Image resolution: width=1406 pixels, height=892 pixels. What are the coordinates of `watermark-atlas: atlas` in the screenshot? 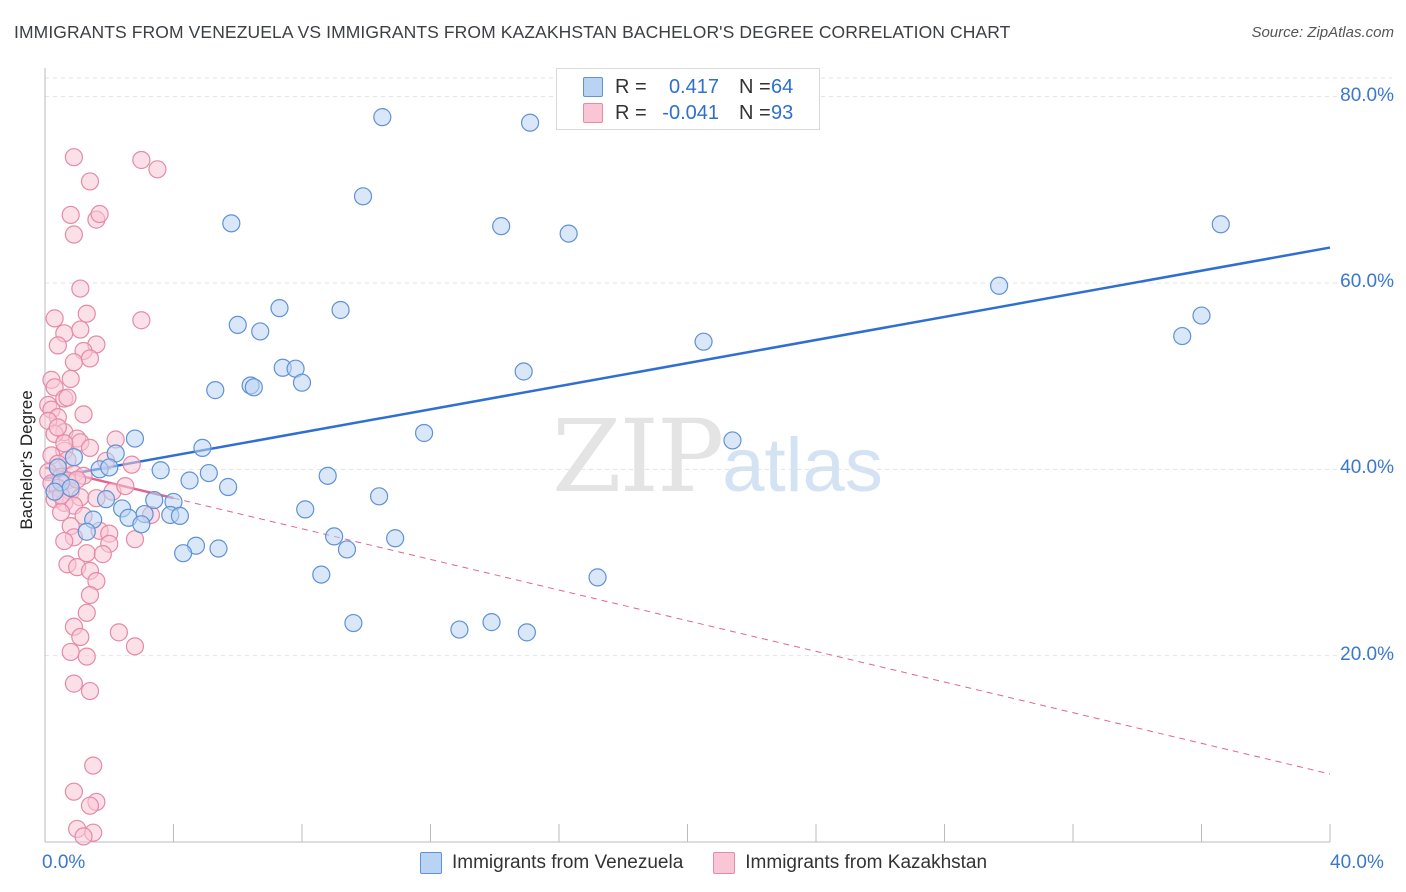 It's located at (802, 465).